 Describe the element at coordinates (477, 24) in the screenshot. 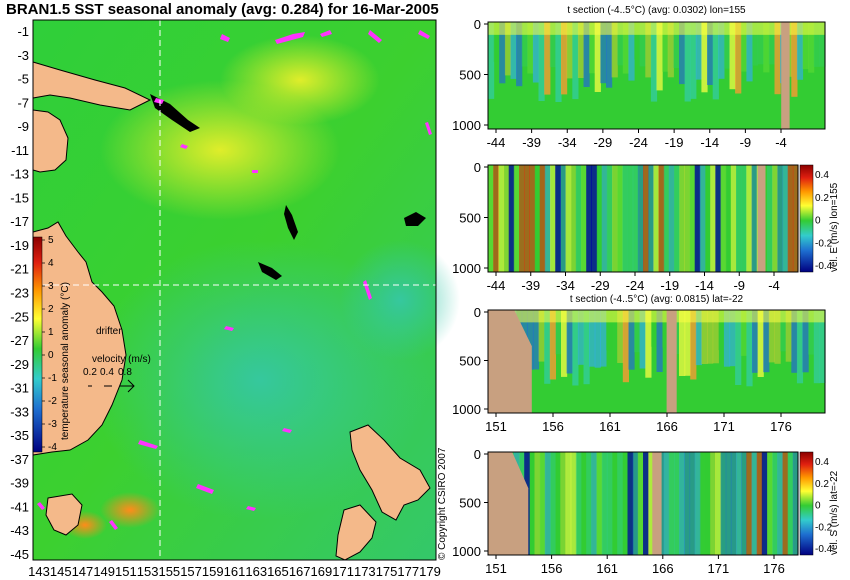

I see `section-y-tick-label: 0` at that location.